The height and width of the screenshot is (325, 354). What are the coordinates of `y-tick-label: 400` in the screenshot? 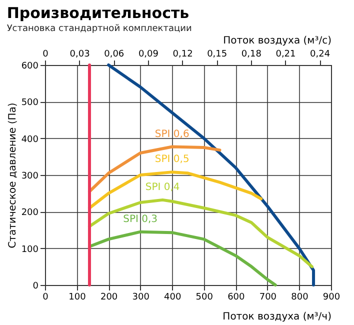 It's located at (30, 139).